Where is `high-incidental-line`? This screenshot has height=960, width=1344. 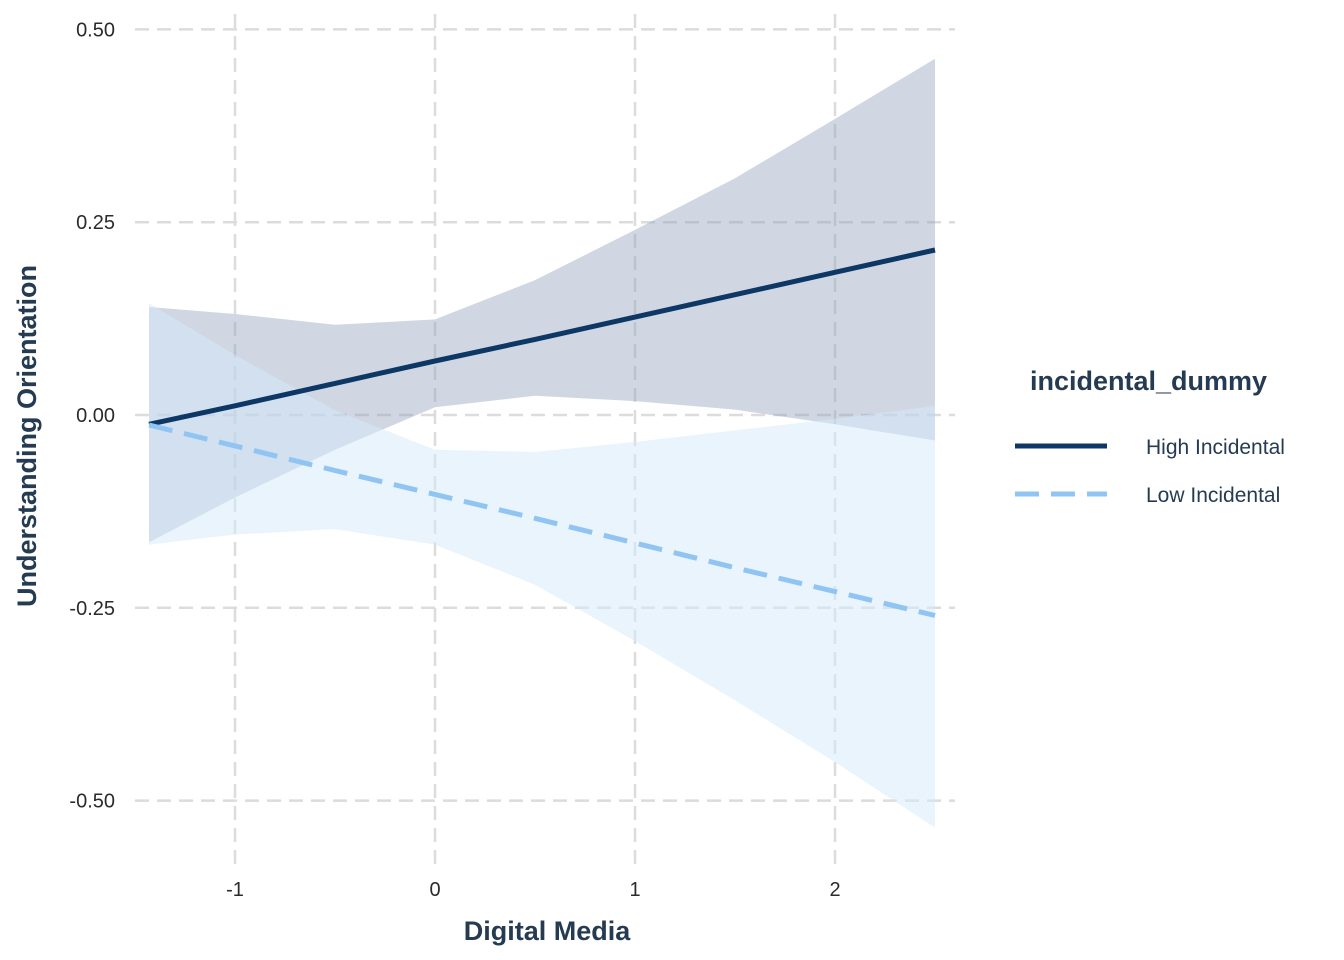 high-incidental-line is located at coordinates (542, 337).